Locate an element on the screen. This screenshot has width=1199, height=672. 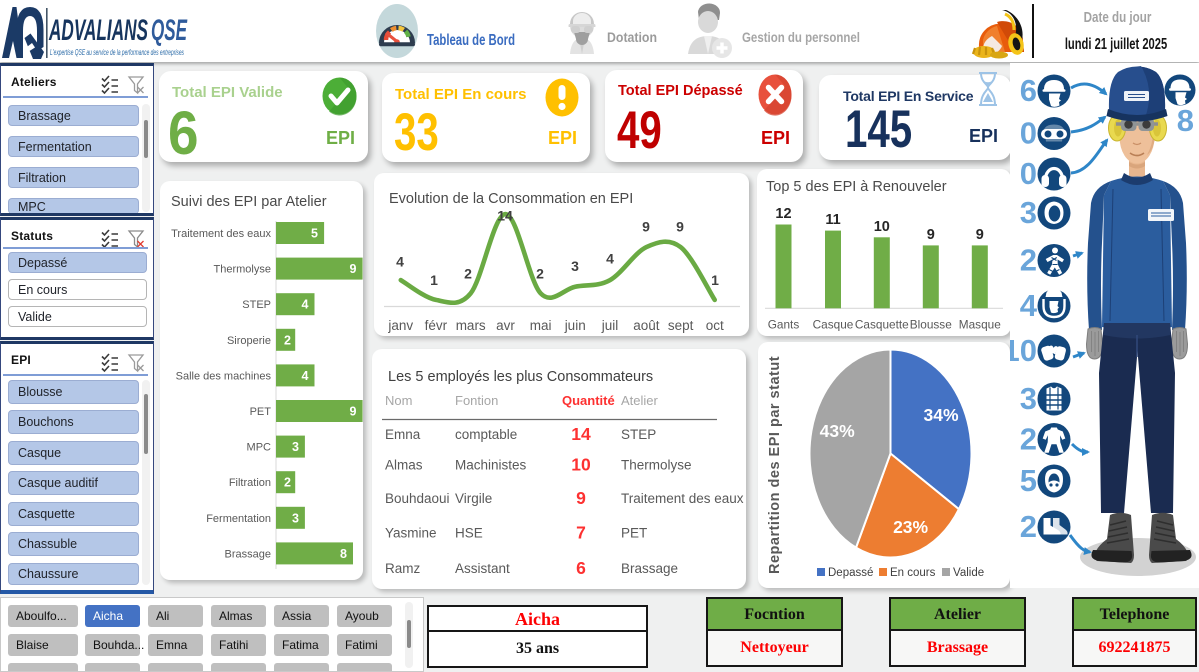
svg-text: Ramz is located at coordinates (403, 568).